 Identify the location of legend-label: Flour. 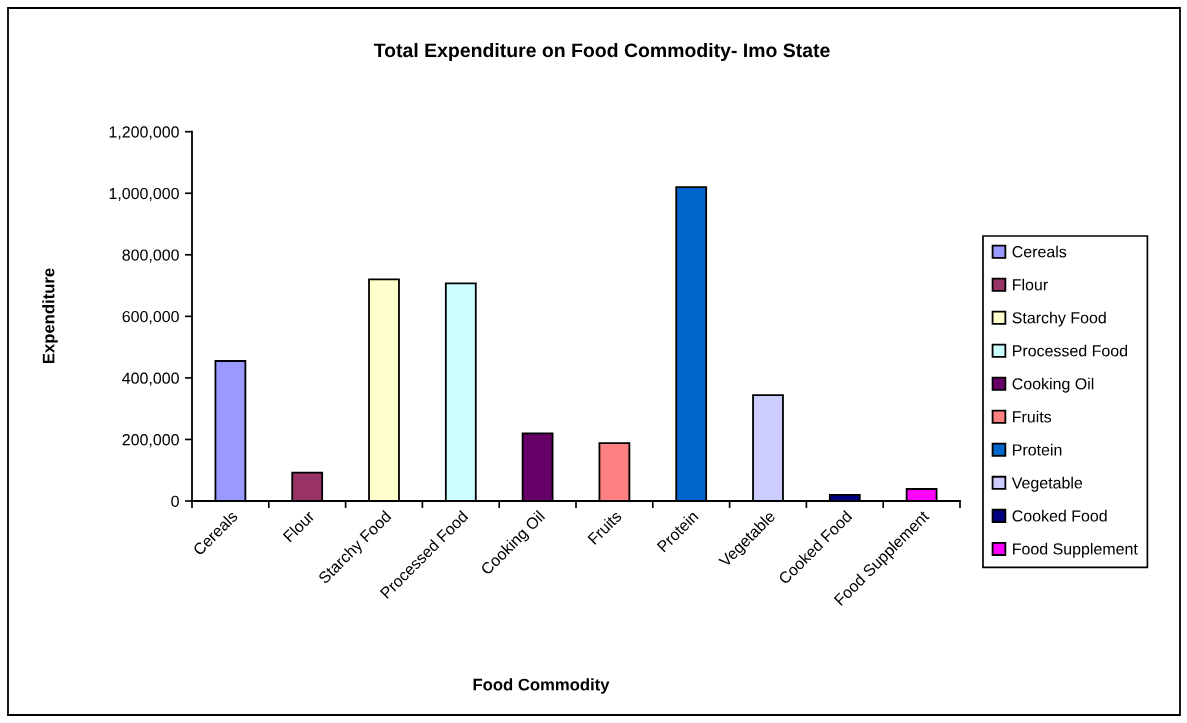
(1030, 284).